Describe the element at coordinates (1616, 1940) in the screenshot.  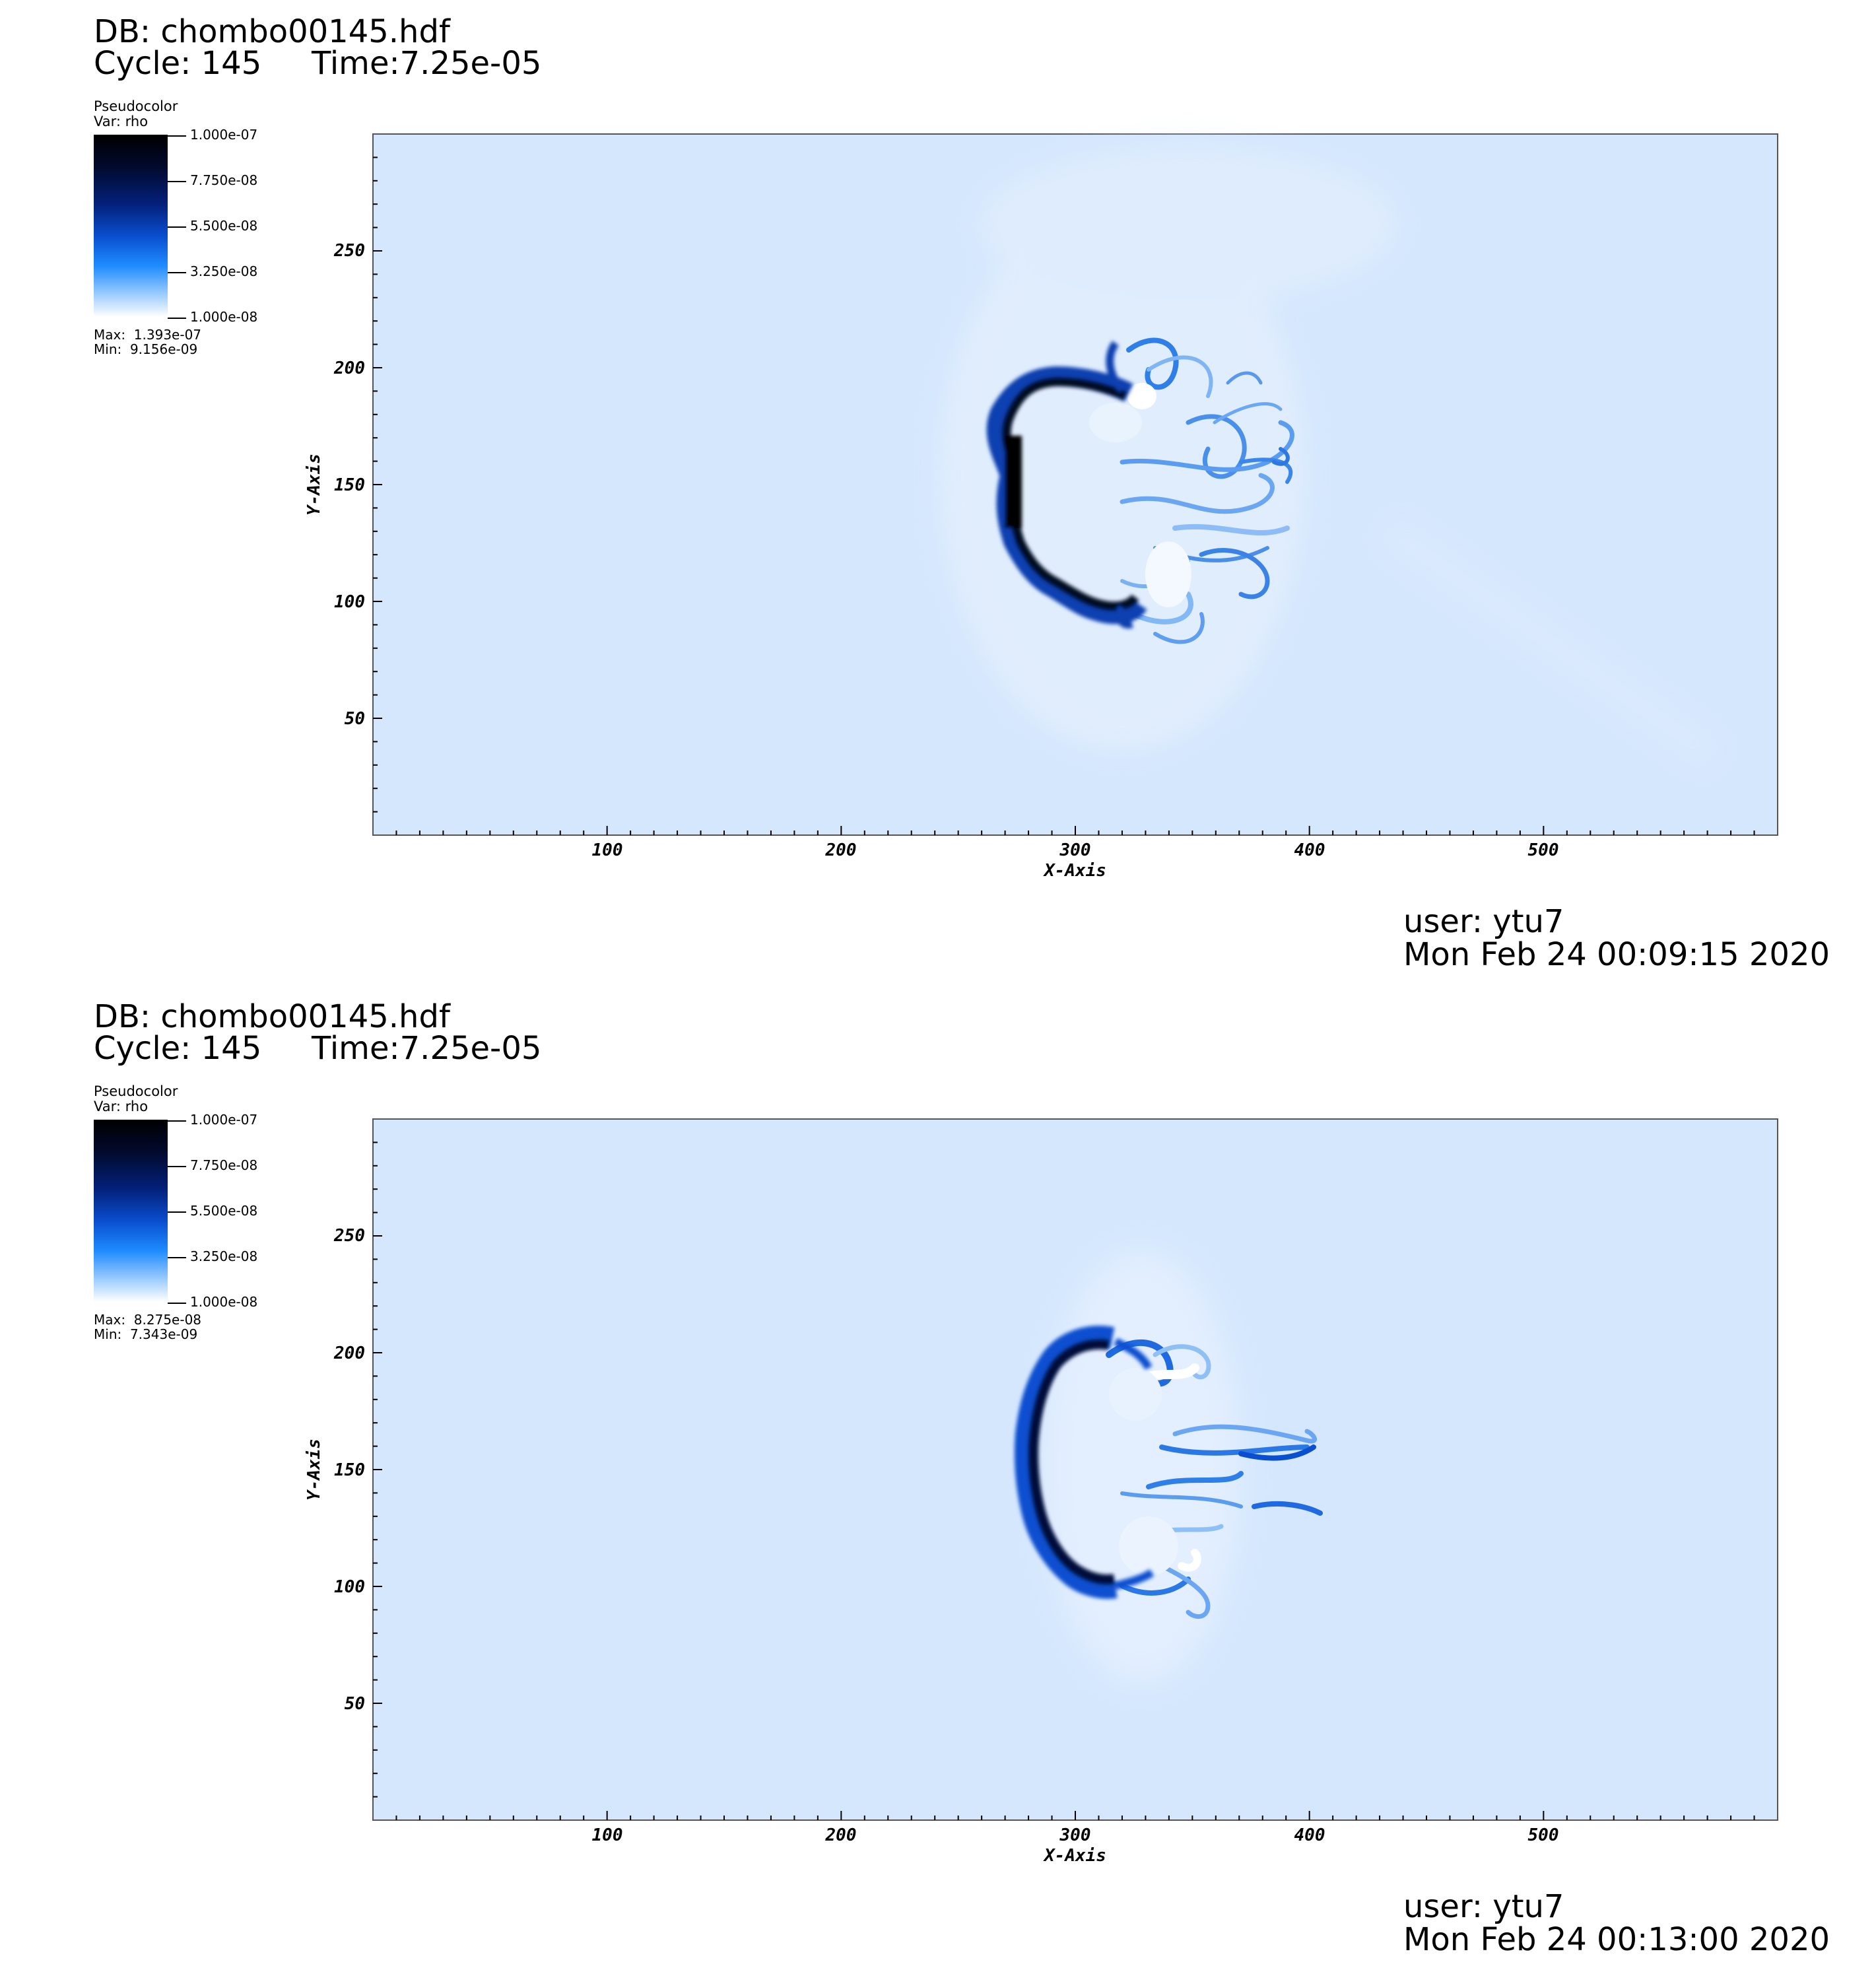
I see `date-label: Mon Feb 24 00:13:00 2020` at that location.